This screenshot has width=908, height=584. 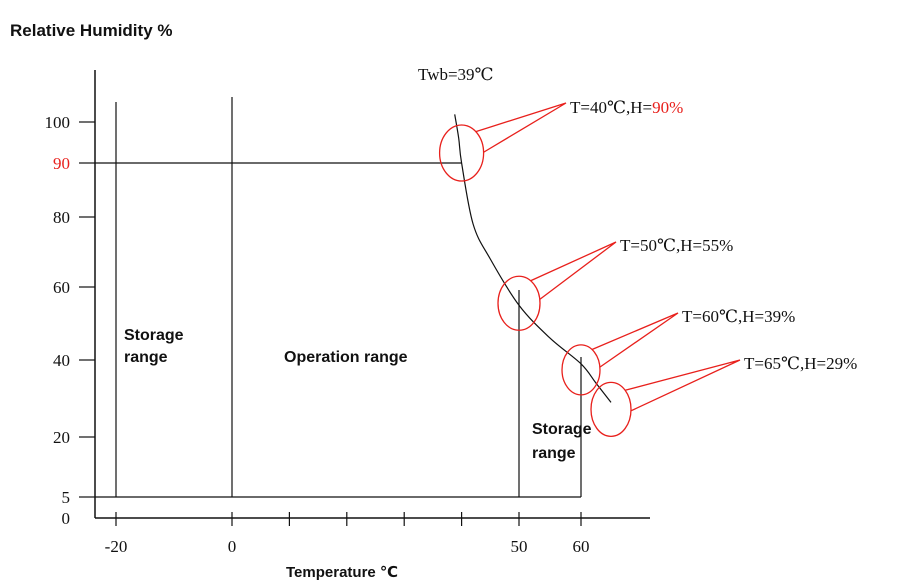 What do you see at coordinates (581, 546) in the screenshot?
I see `x-tick-label: 60` at bounding box center [581, 546].